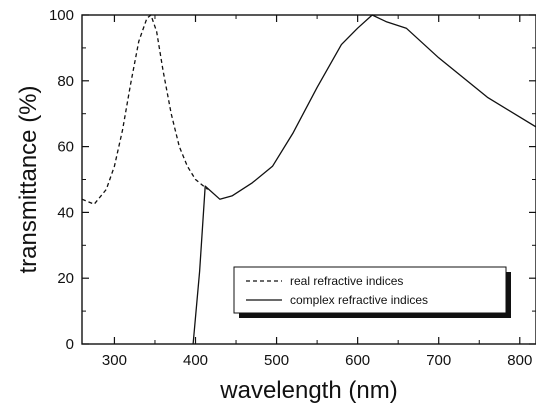  I want to click on x-tick-label: 300, so click(114, 360).